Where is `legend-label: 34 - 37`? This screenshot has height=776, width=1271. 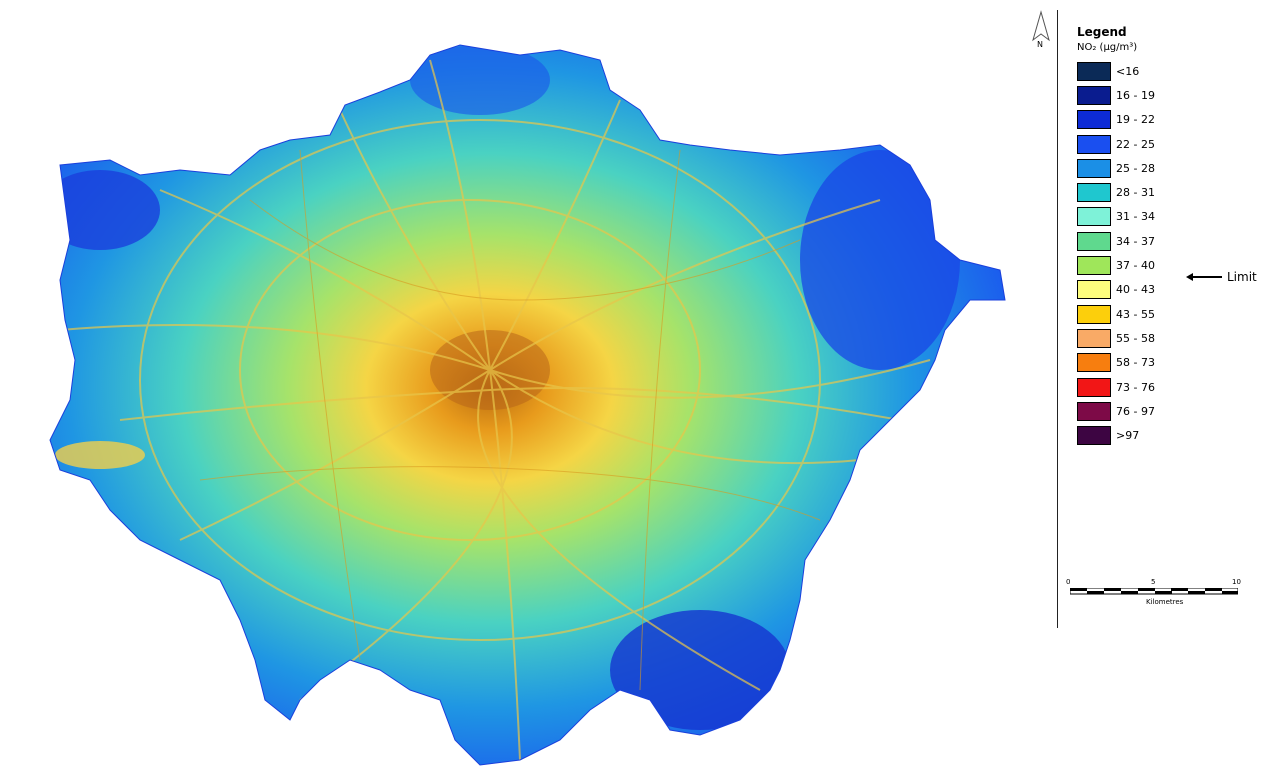
legend-label: 34 - 37 is located at coordinates (1135, 241).